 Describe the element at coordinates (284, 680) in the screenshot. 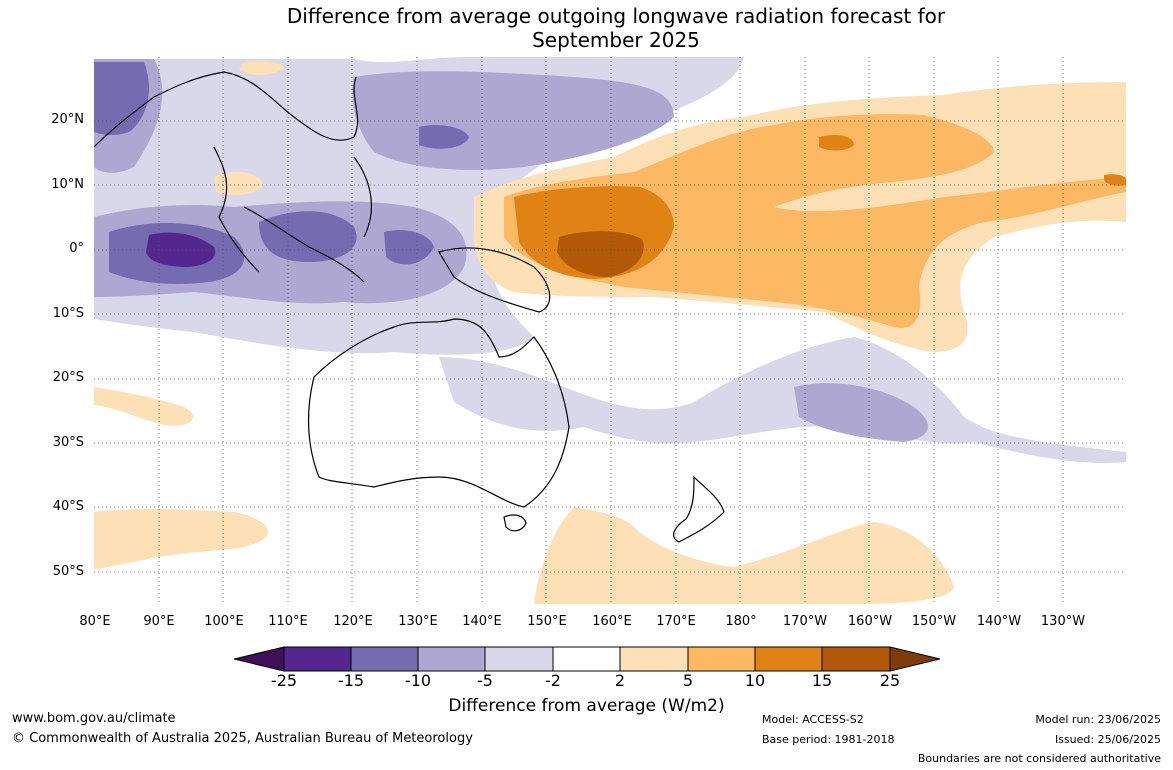

I see `colorbar-label-minus-25: -25` at that location.